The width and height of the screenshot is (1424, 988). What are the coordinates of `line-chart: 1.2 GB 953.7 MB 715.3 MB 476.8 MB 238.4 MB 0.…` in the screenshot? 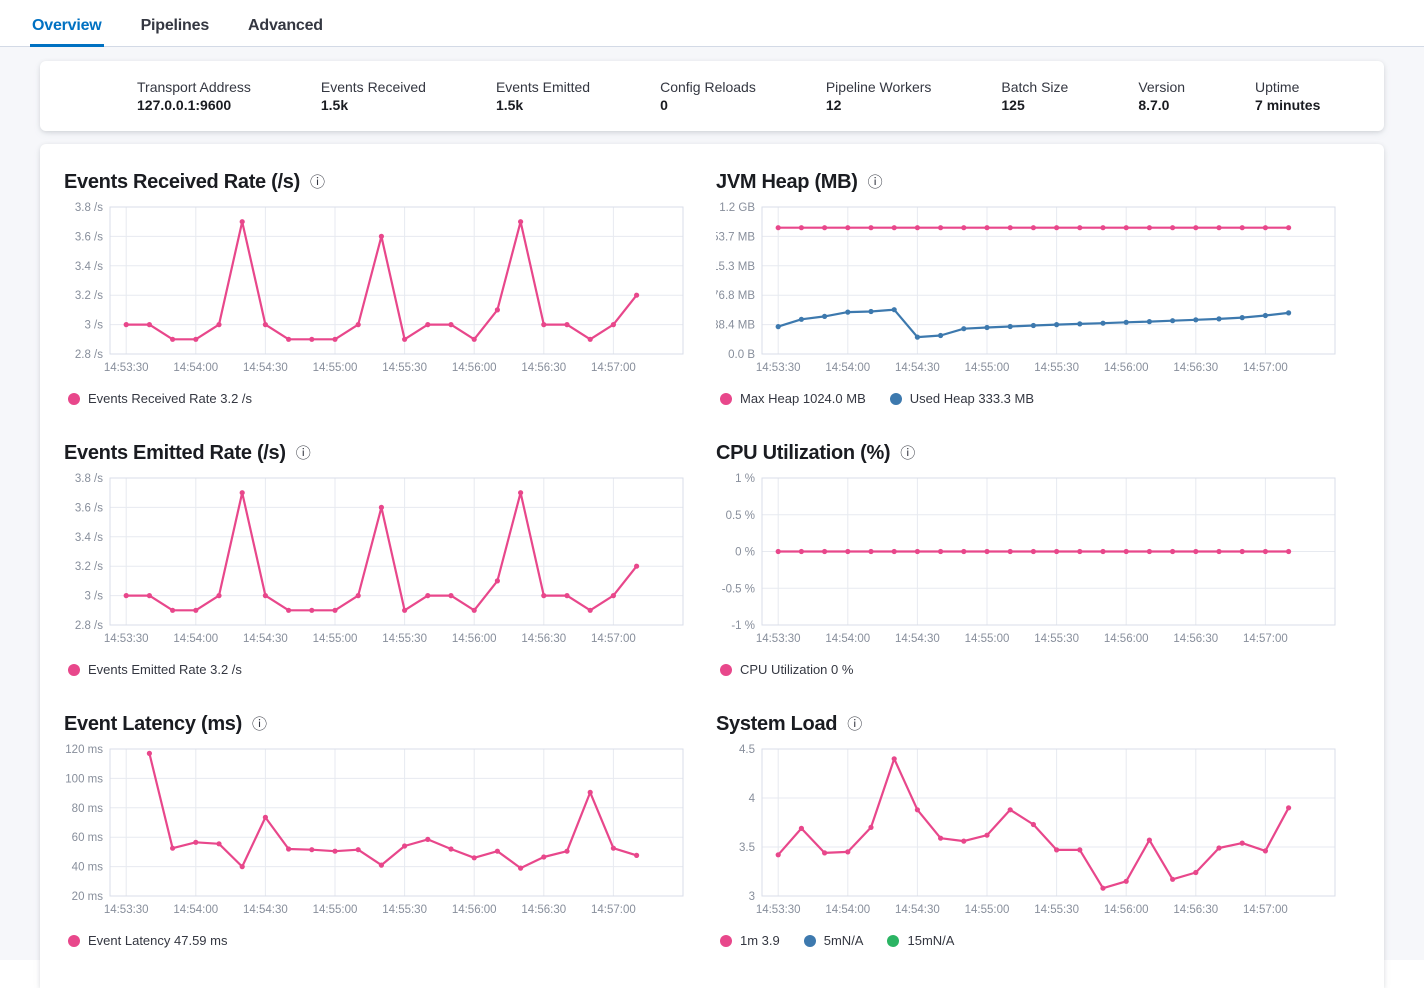 It's located at (1021, 289).